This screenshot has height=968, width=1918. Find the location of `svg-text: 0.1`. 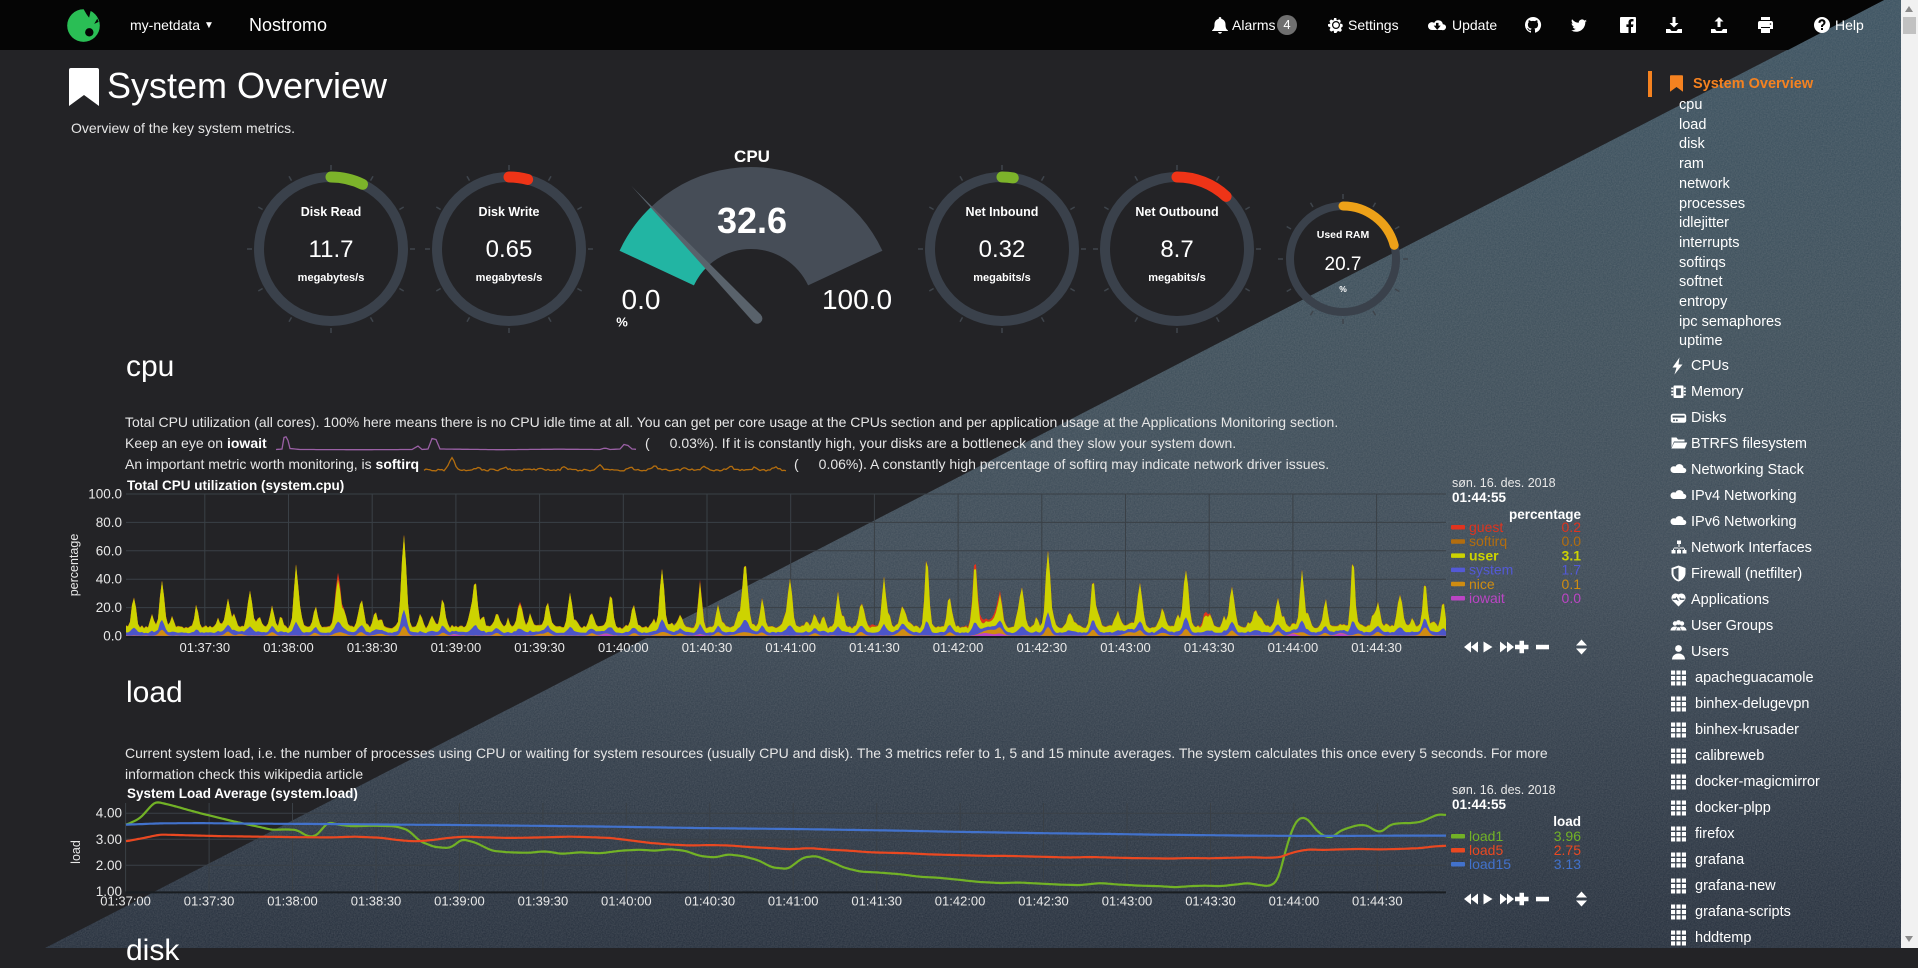

svg-text: 0.1 is located at coordinates (1572, 584).